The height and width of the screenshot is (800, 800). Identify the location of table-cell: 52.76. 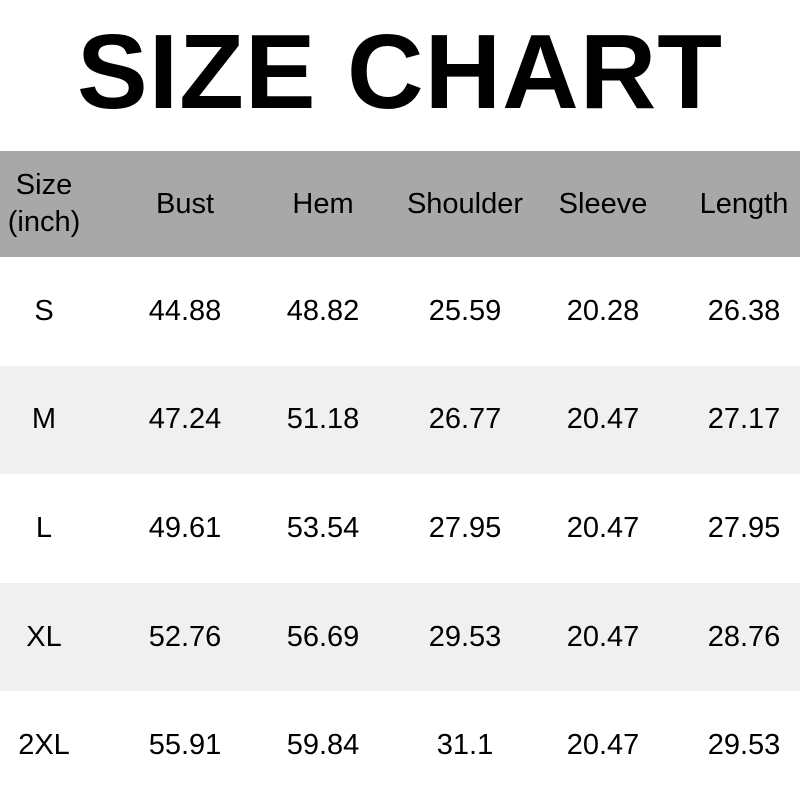
(185, 636).